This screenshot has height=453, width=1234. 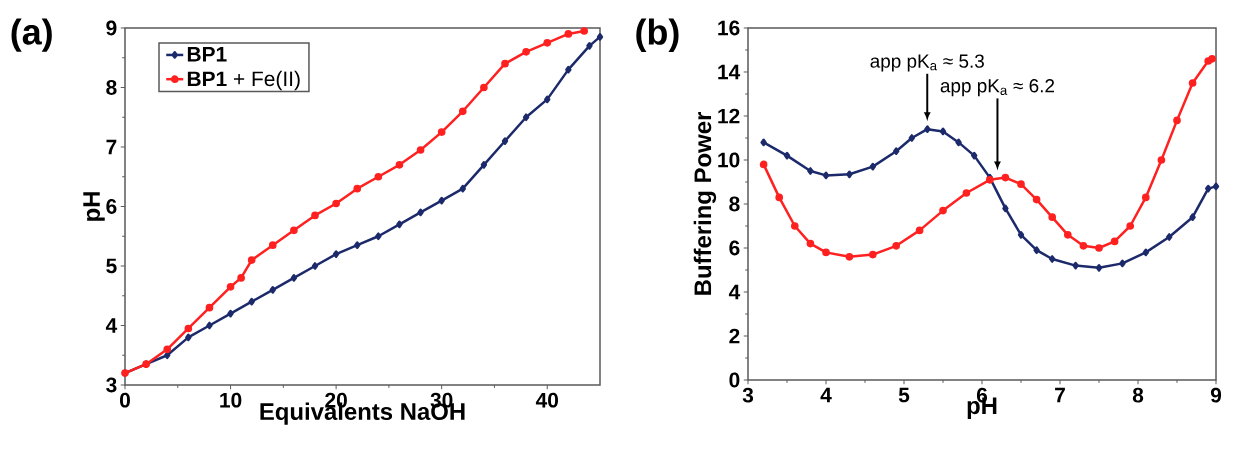 What do you see at coordinates (231, 400) in the screenshot?
I see `x-tick-label: 10` at bounding box center [231, 400].